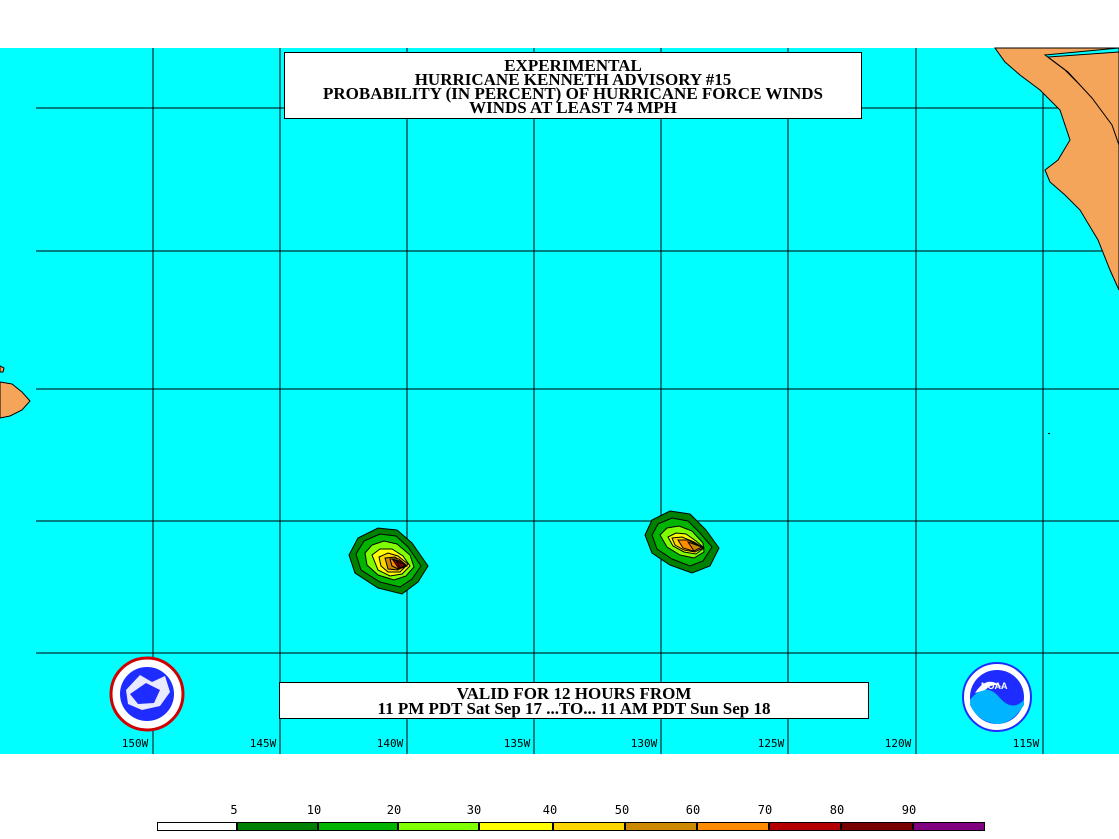 This screenshot has width=1119, height=839. What do you see at coordinates (263, 743) in the screenshot?
I see `lon-label-145w: 145W` at bounding box center [263, 743].